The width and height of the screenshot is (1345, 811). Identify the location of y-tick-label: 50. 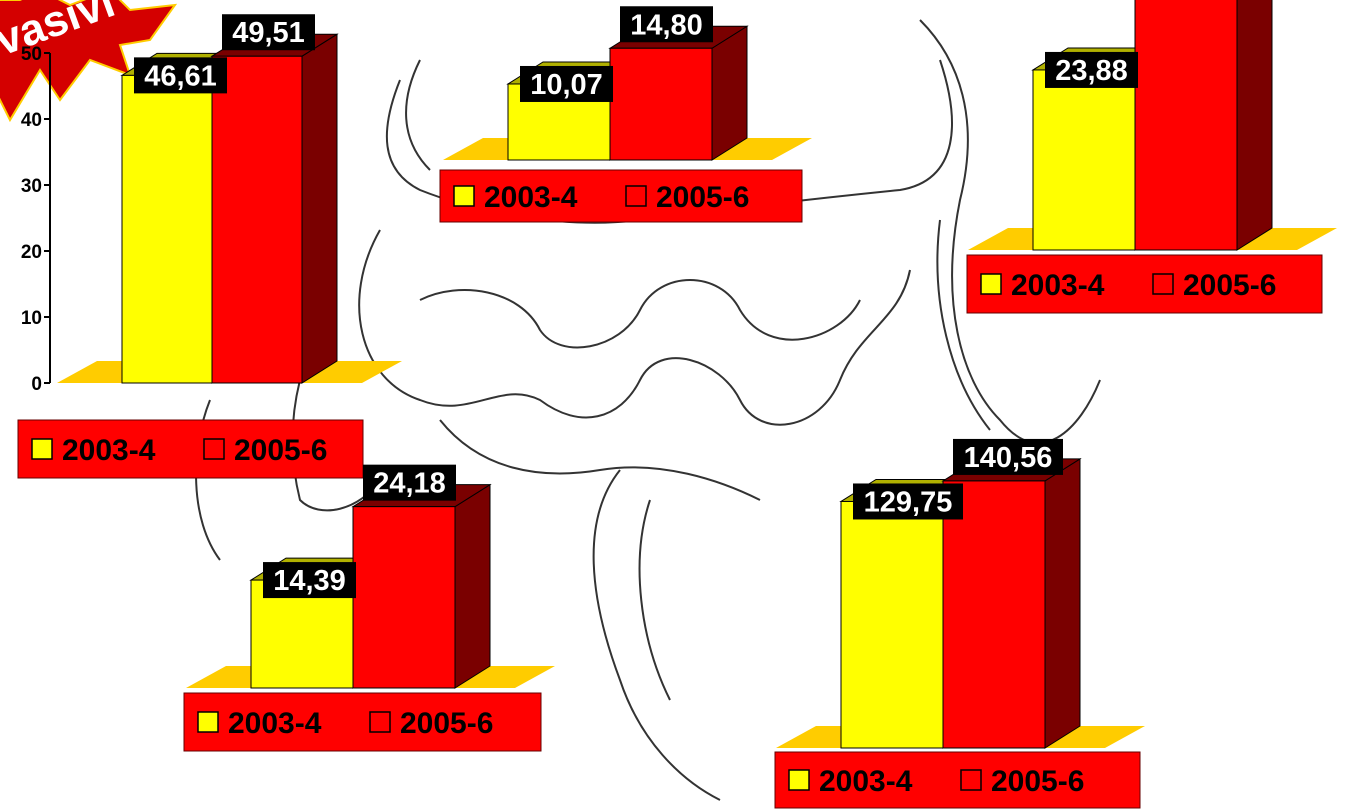
(31, 54).